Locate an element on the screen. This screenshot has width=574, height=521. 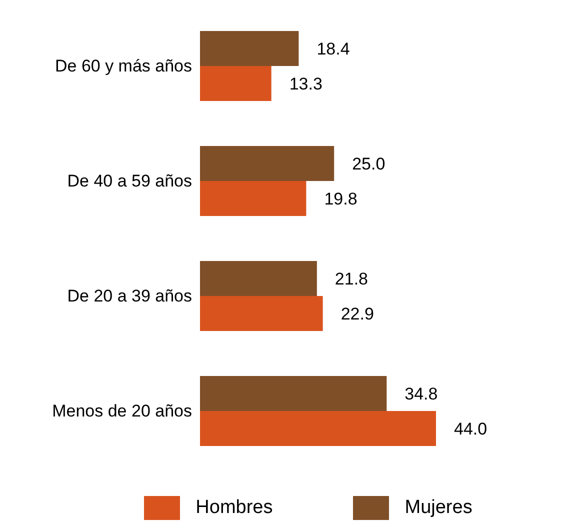
y-tick-label: Menos de 20 años is located at coordinates (122, 411).